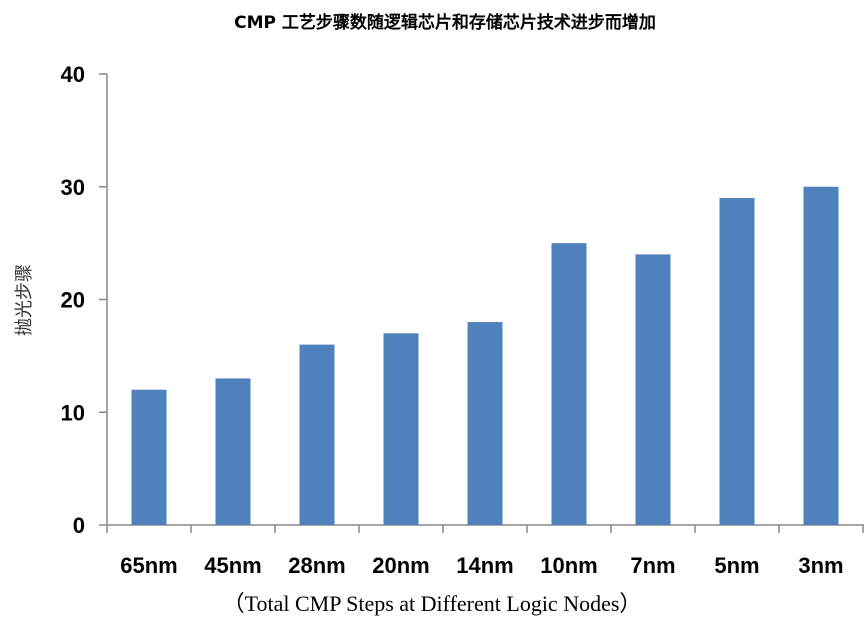 The width and height of the screenshot is (864, 630). I want to click on x-tick-label: 7nm, so click(652, 565).